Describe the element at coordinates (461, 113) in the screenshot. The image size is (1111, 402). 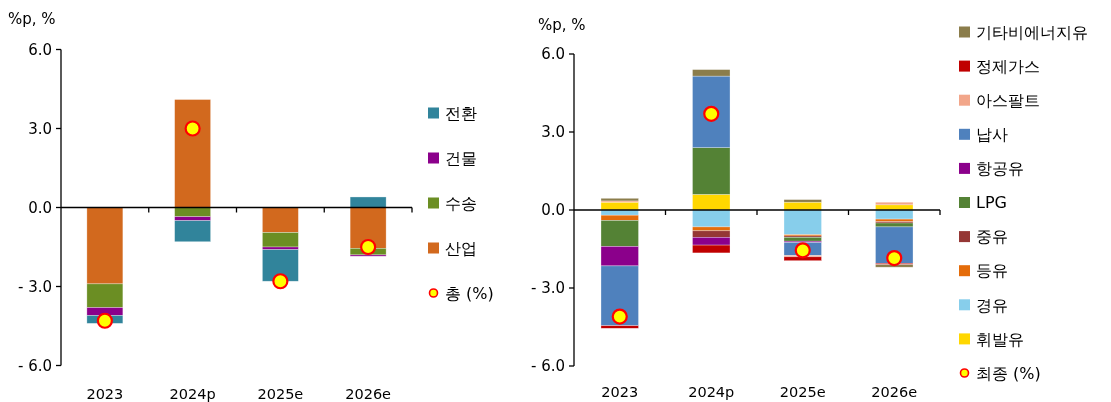
I see `legend-label: 전환` at that location.